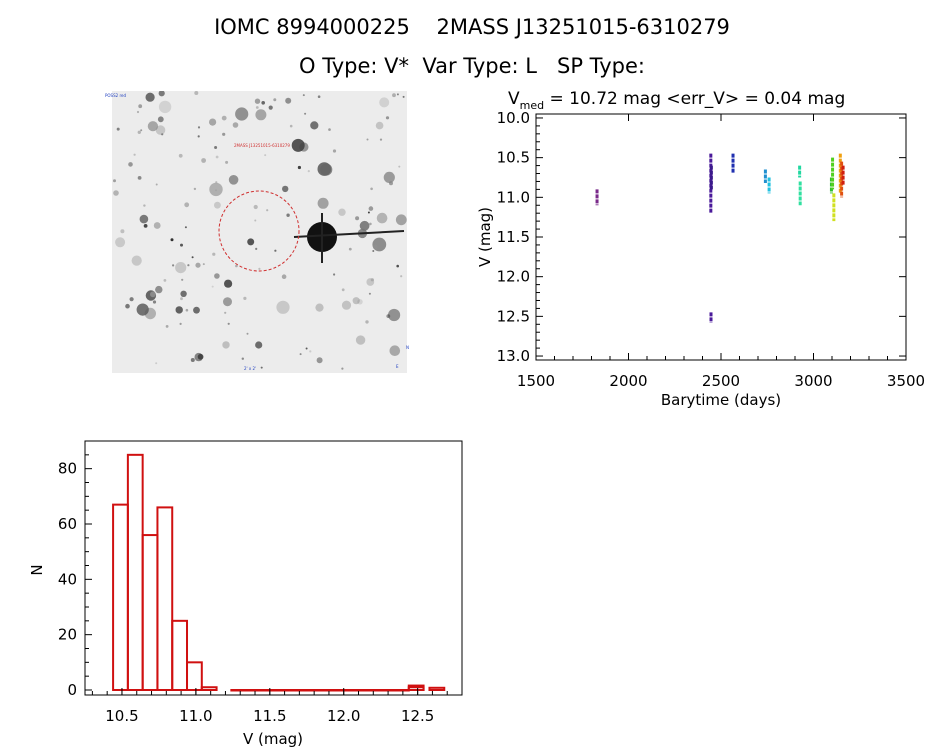 This screenshot has height=747, width=944. I want to click on lc-x-tick-label: 3500, so click(906, 381).